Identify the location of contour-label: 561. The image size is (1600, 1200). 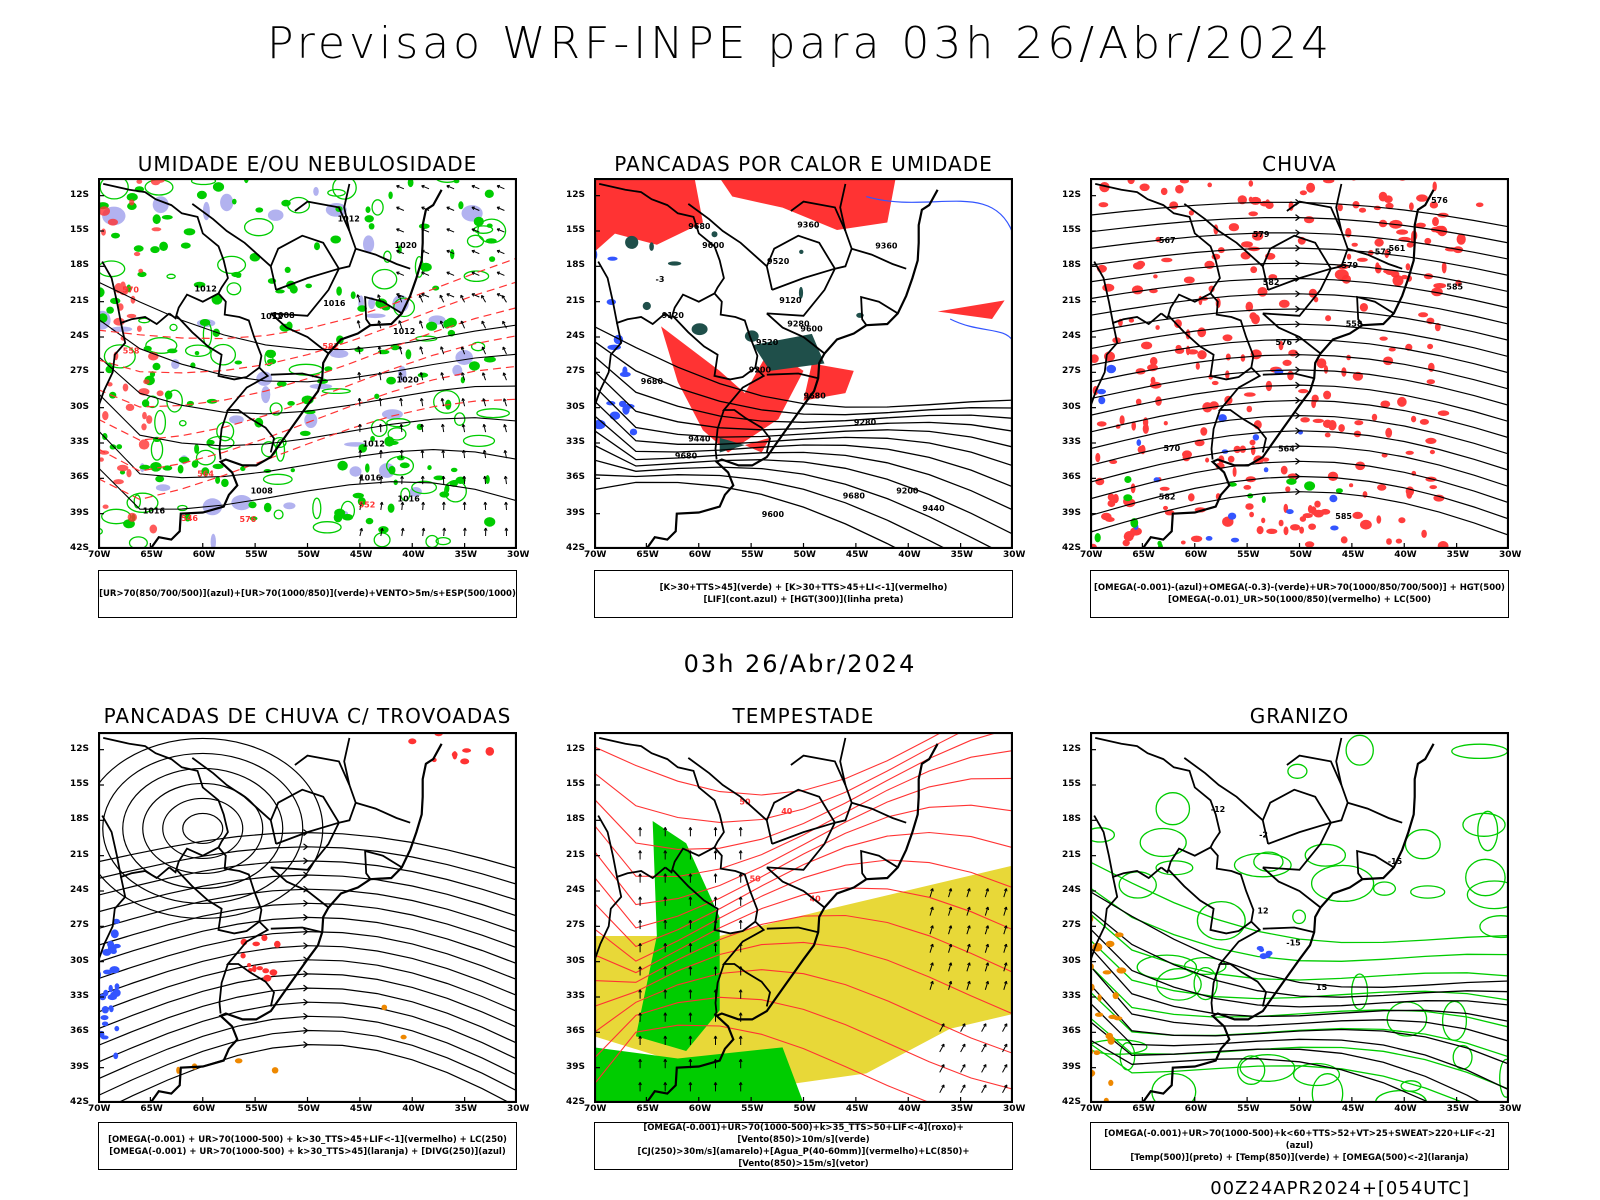
(1397, 248).